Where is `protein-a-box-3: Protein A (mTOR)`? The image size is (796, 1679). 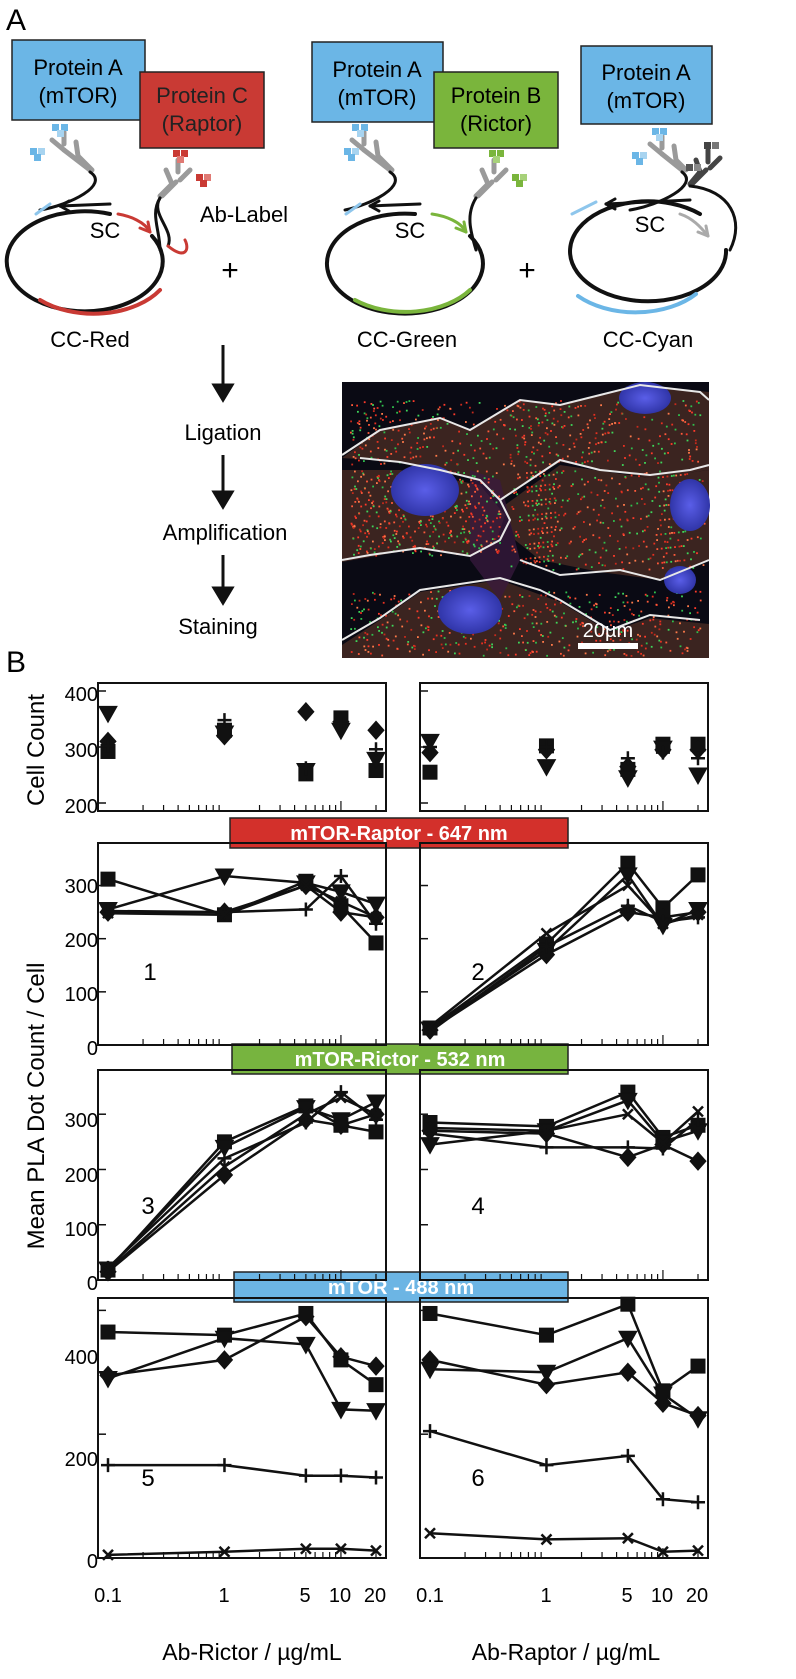
protein-a-box-3: Protein A (mTOR) is located at coordinates (646, 85).